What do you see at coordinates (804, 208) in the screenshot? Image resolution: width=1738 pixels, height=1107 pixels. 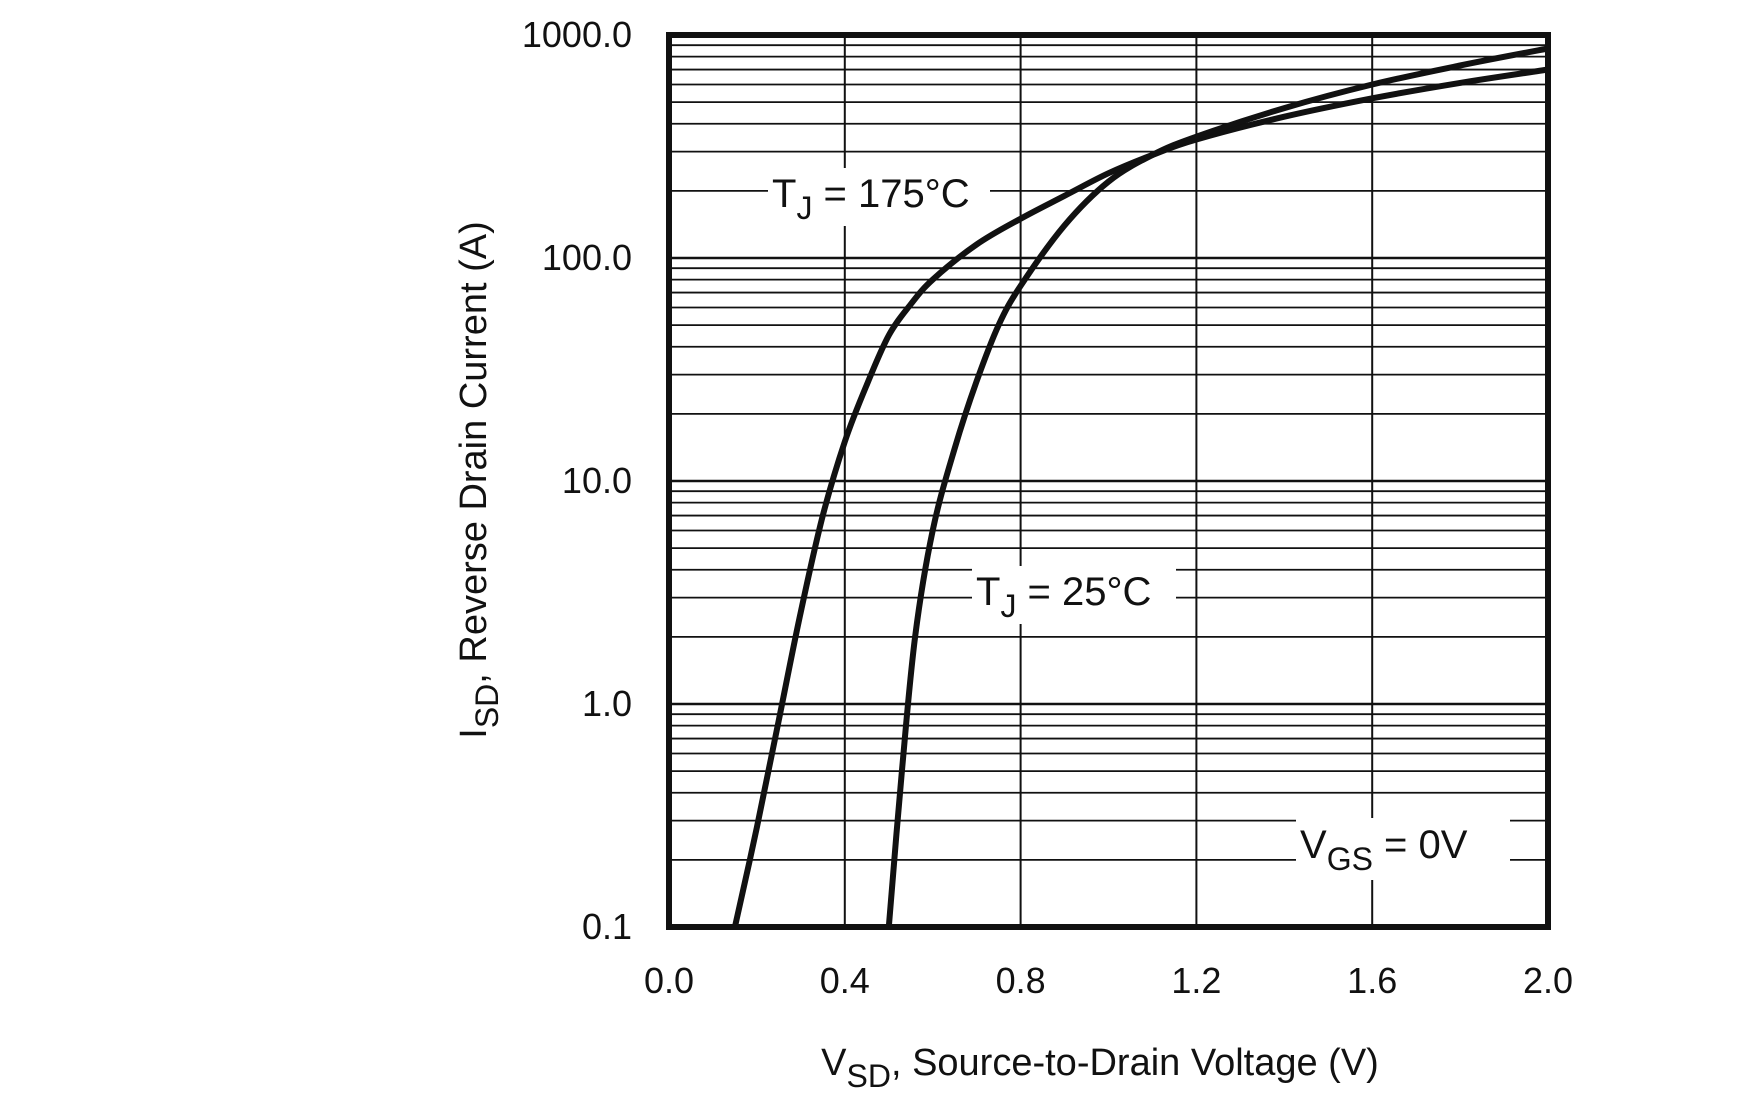 I see `series-label-175-sub: J` at bounding box center [804, 208].